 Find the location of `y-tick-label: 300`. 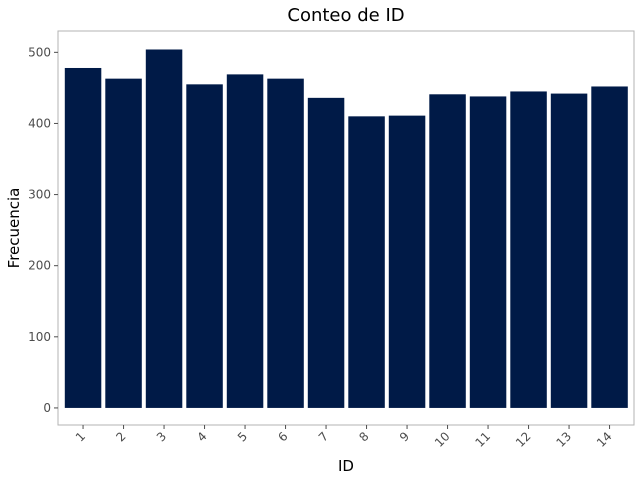

y-tick-label: 300 is located at coordinates (39, 195).